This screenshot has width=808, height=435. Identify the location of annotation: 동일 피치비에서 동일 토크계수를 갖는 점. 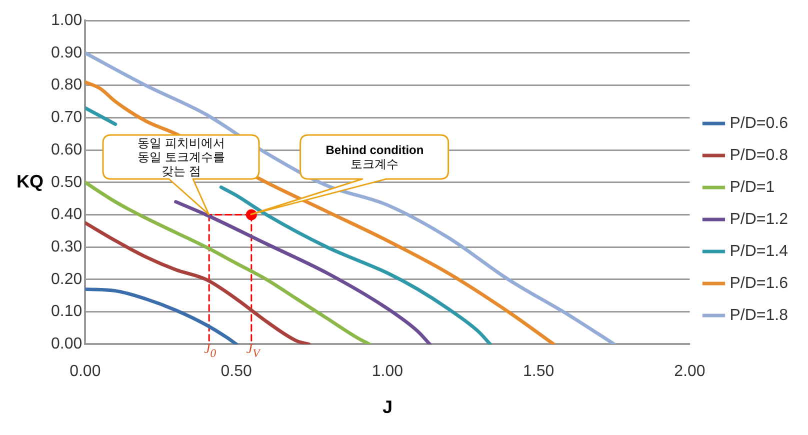
(181, 157).